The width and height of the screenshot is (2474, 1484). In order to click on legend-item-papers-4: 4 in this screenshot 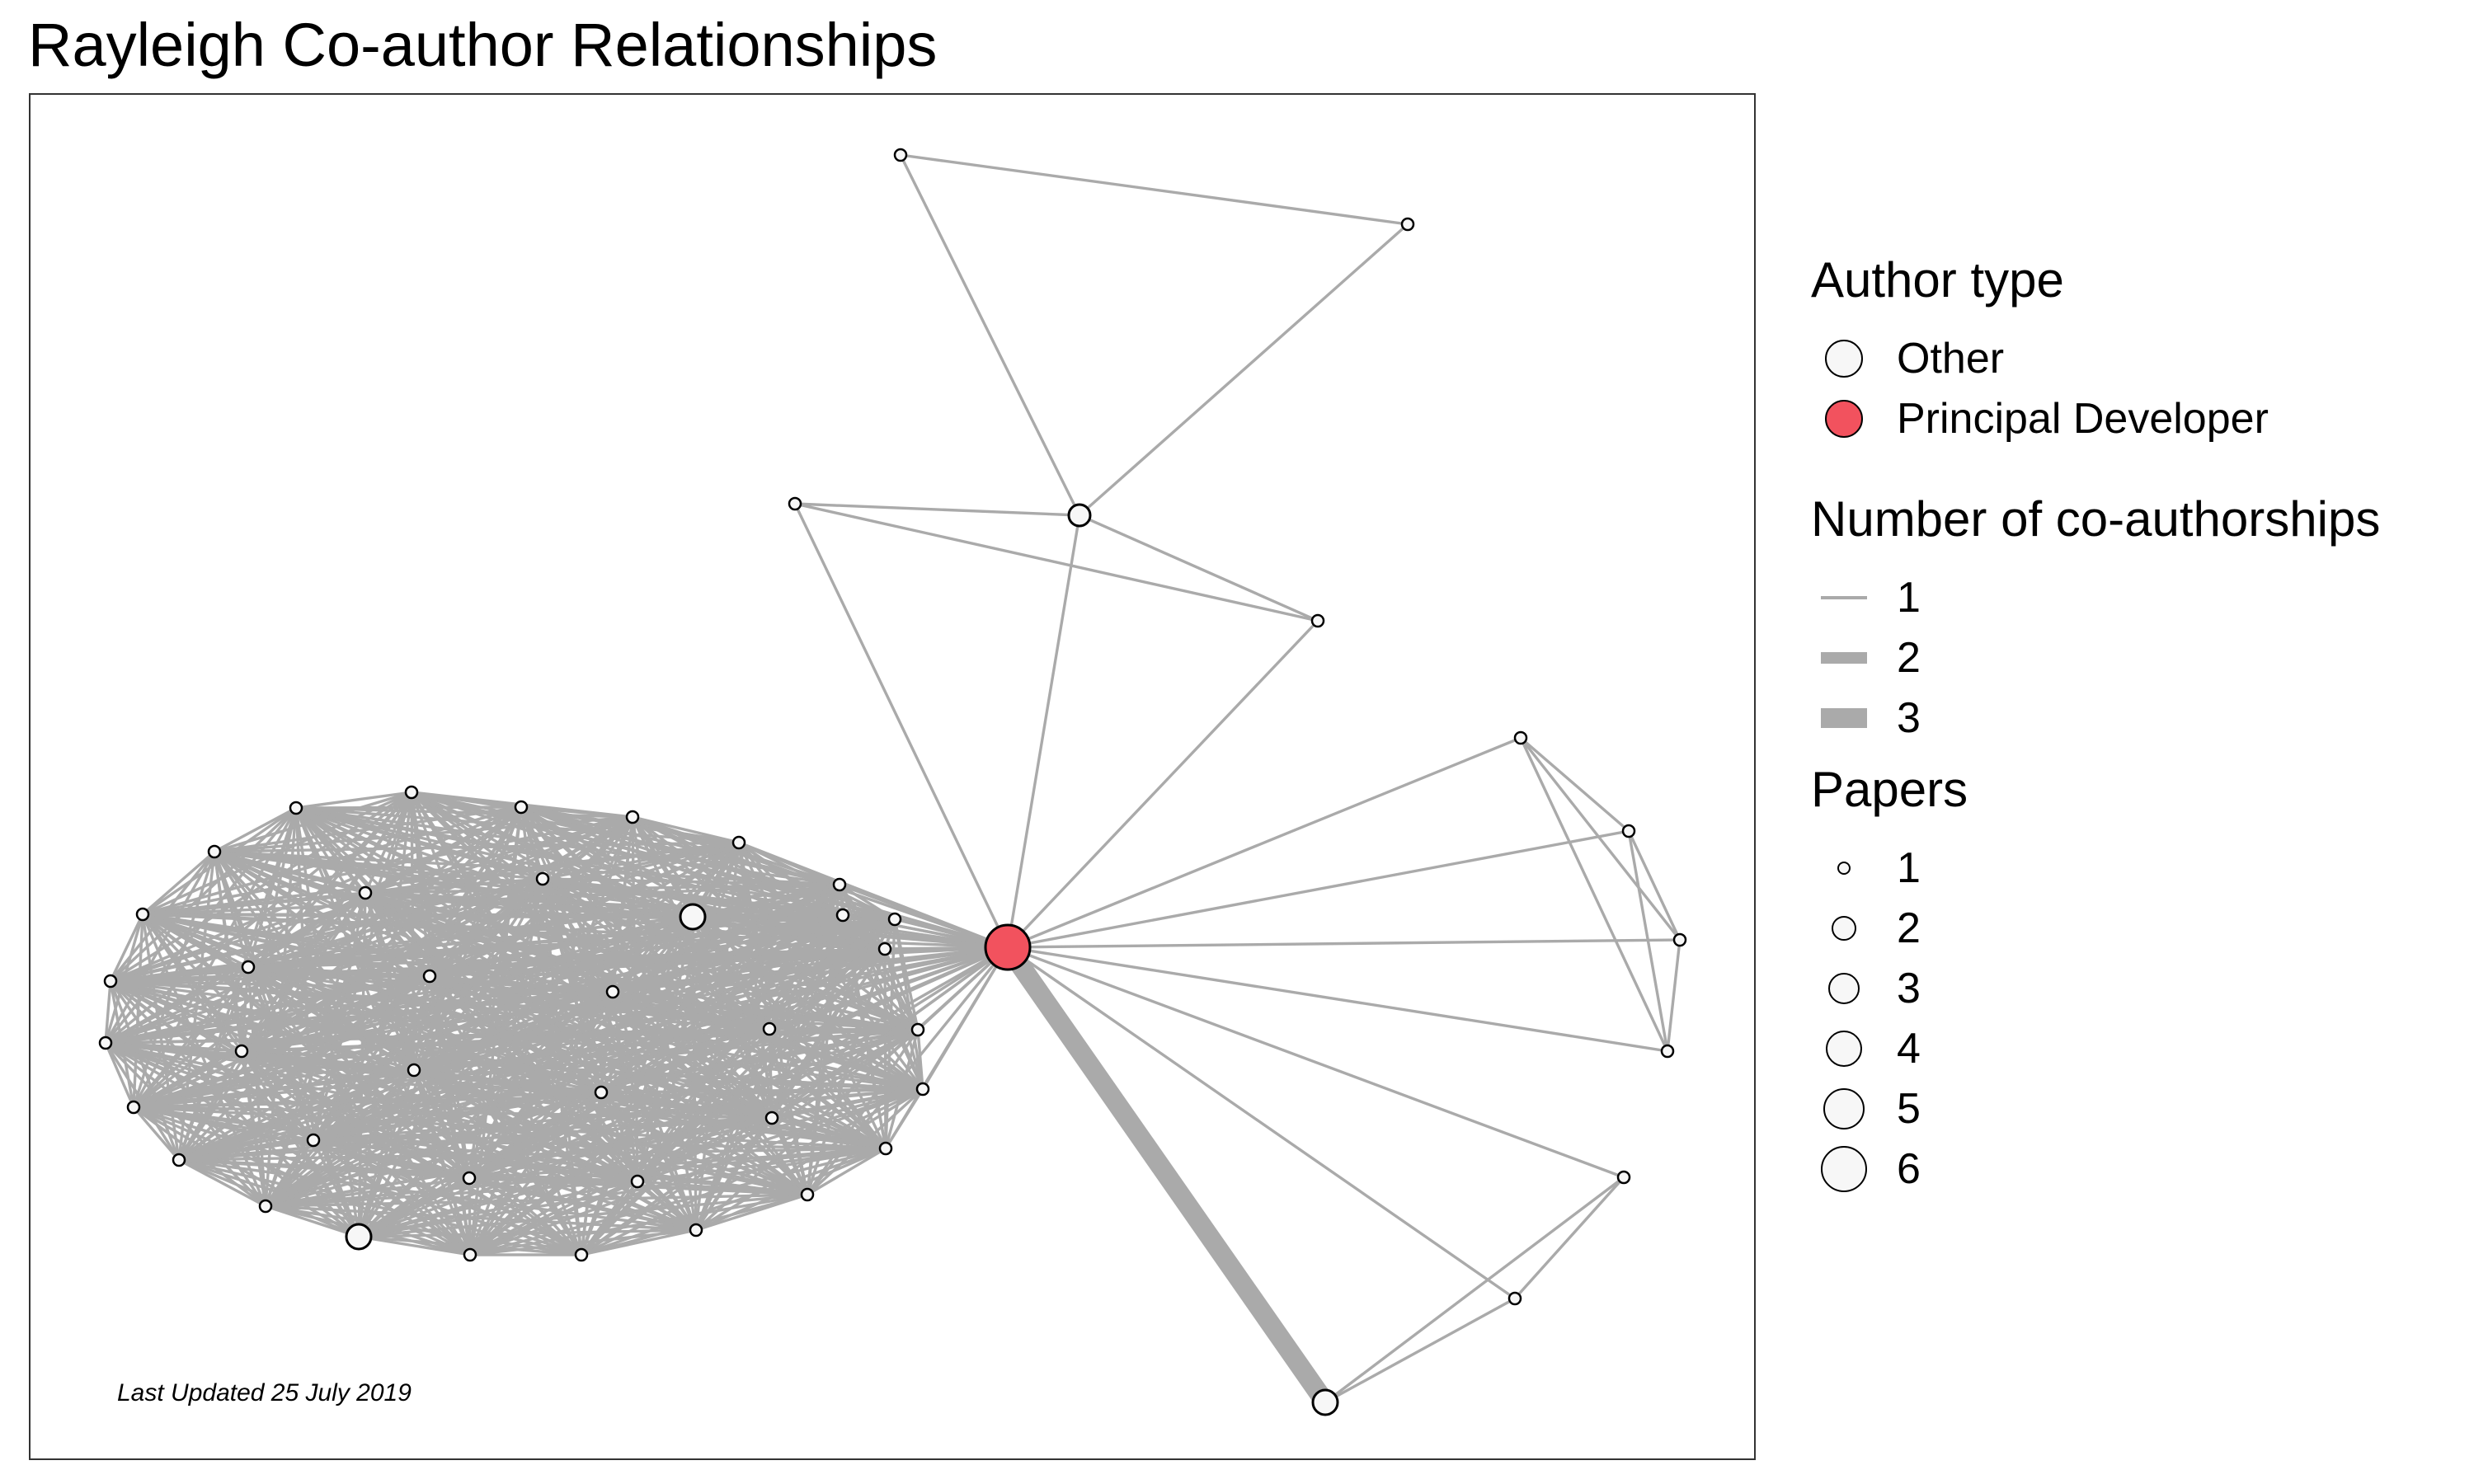, I will do `click(2136, 1048)`.